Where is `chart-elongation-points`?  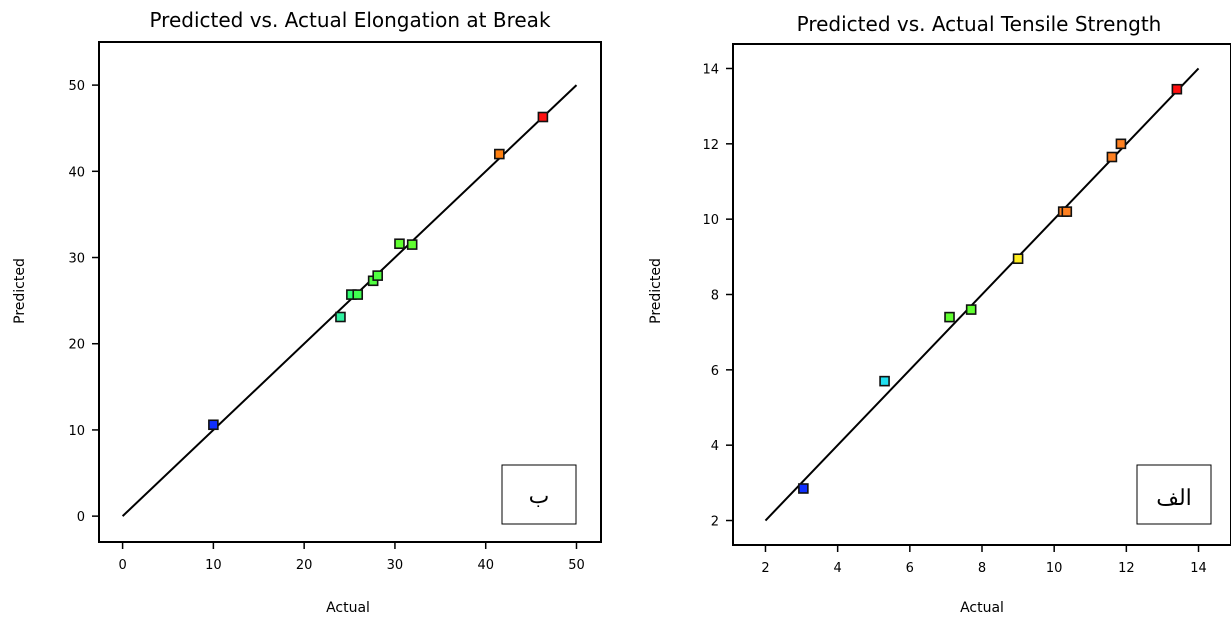 chart-elongation-points is located at coordinates (378, 271).